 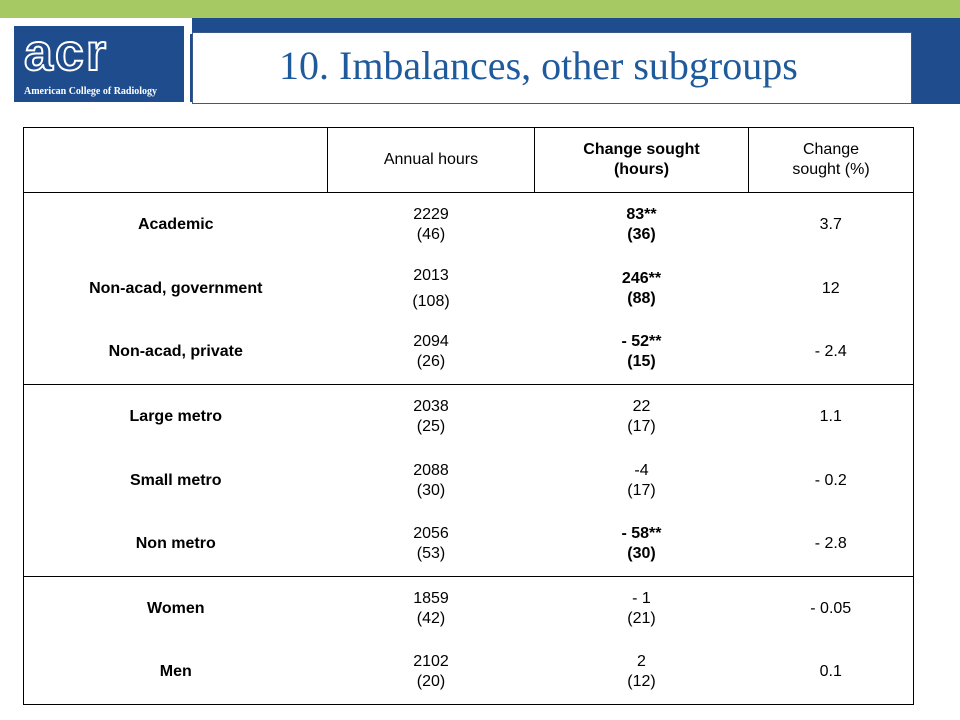 I want to click on header-blank, so click(x=175, y=160).